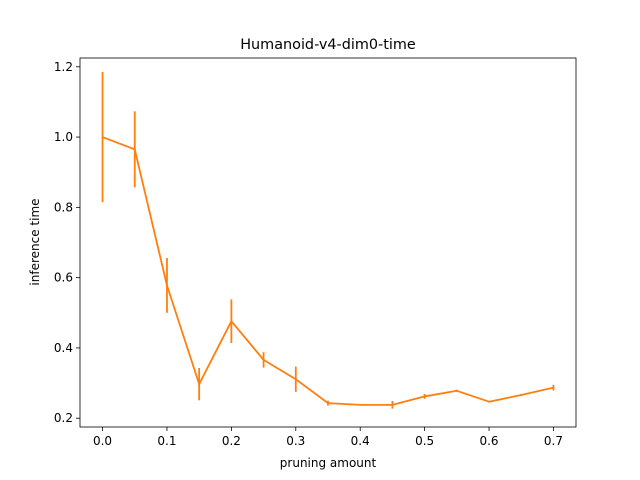 The width and height of the screenshot is (640, 480). I want to click on y-tick-label: 0.8, so click(63, 207).